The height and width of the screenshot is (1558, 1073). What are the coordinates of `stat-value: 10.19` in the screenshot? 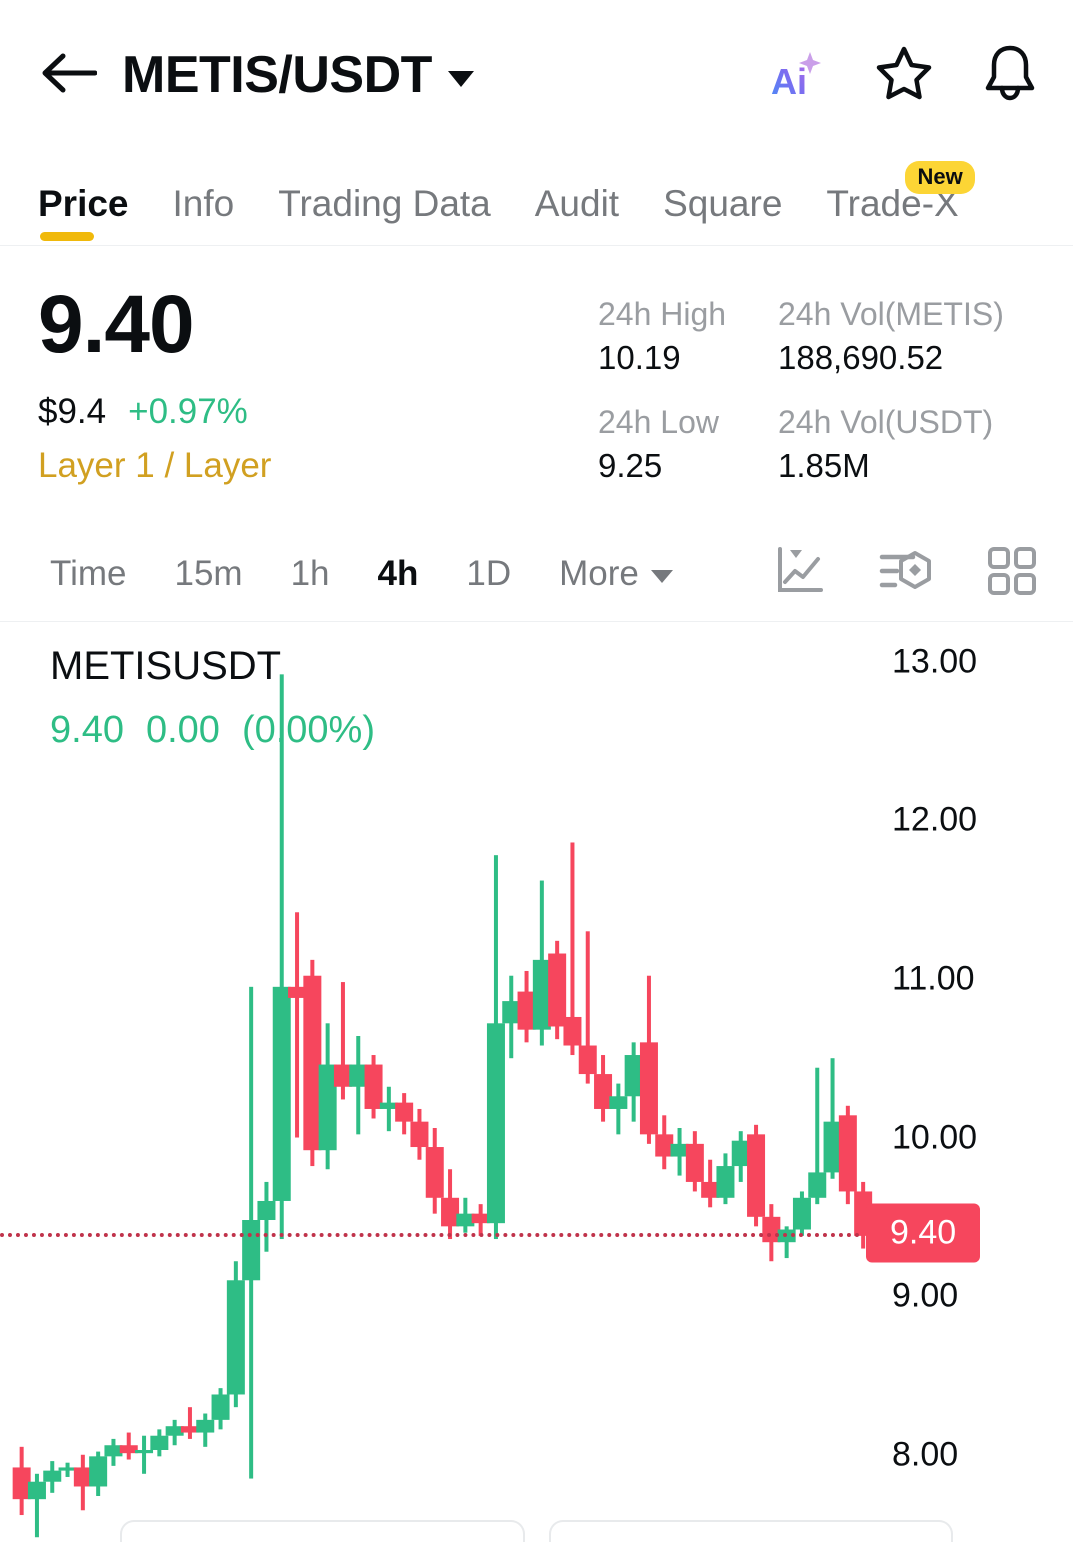 It's located at (639, 357).